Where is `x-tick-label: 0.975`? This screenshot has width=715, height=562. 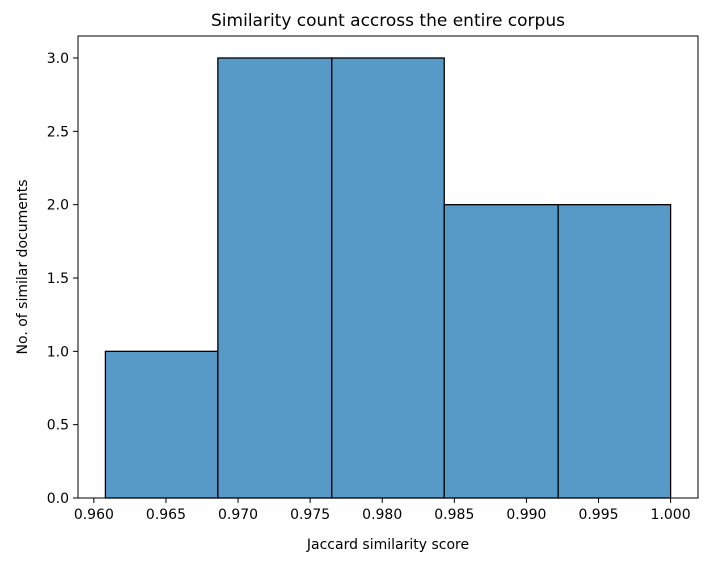
x-tick-label: 0.975 is located at coordinates (310, 515).